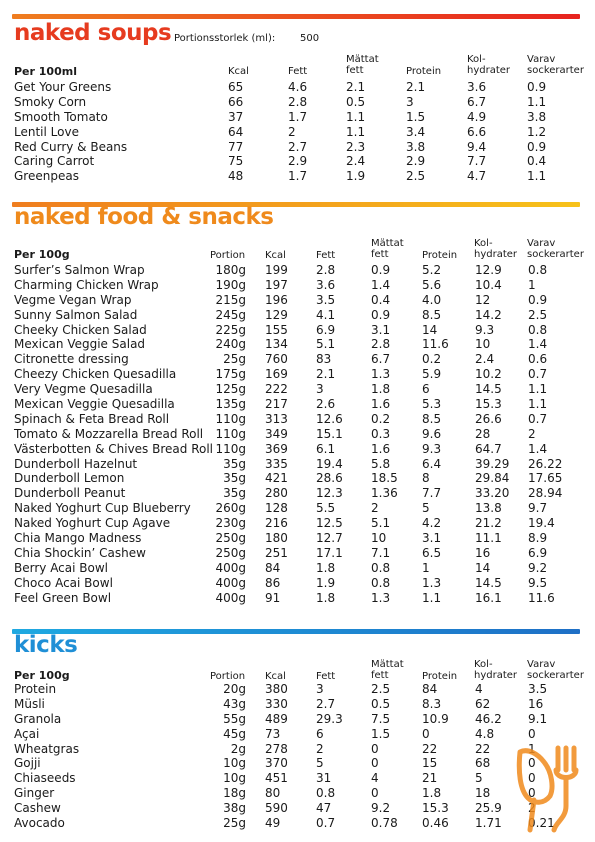 This screenshot has height=842, width=595. I want to click on cell-kolhydrater: 14.2, so click(488, 314).